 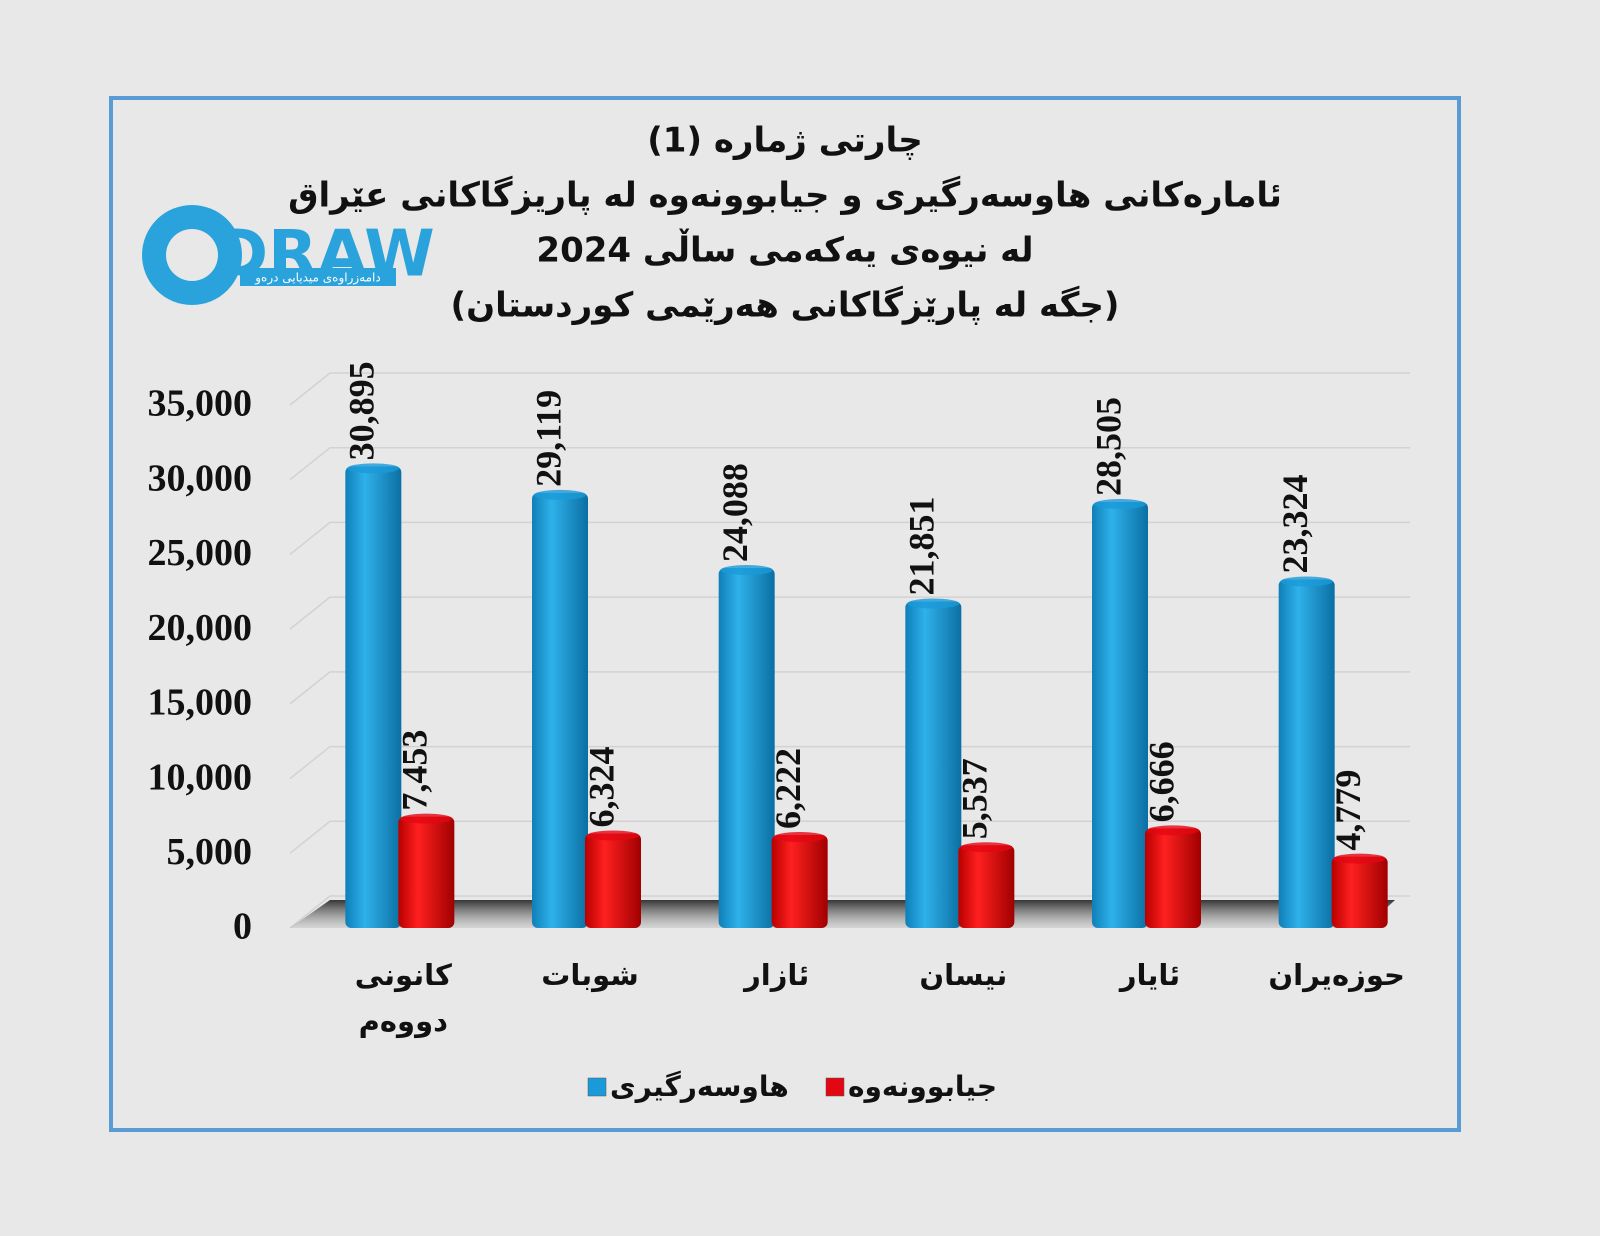 What do you see at coordinates (200, 777) in the screenshot?
I see `y-tick-label: 10,000` at bounding box center [200, 777].